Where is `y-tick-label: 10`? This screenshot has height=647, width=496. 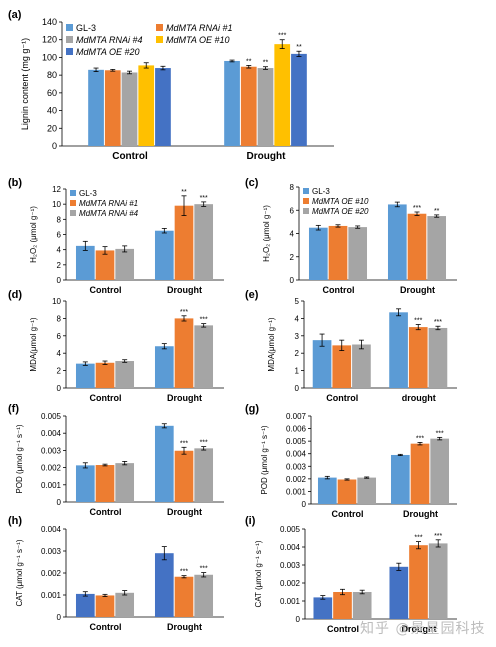
y-tick-label: 10 is located at coordinates (56, 301).